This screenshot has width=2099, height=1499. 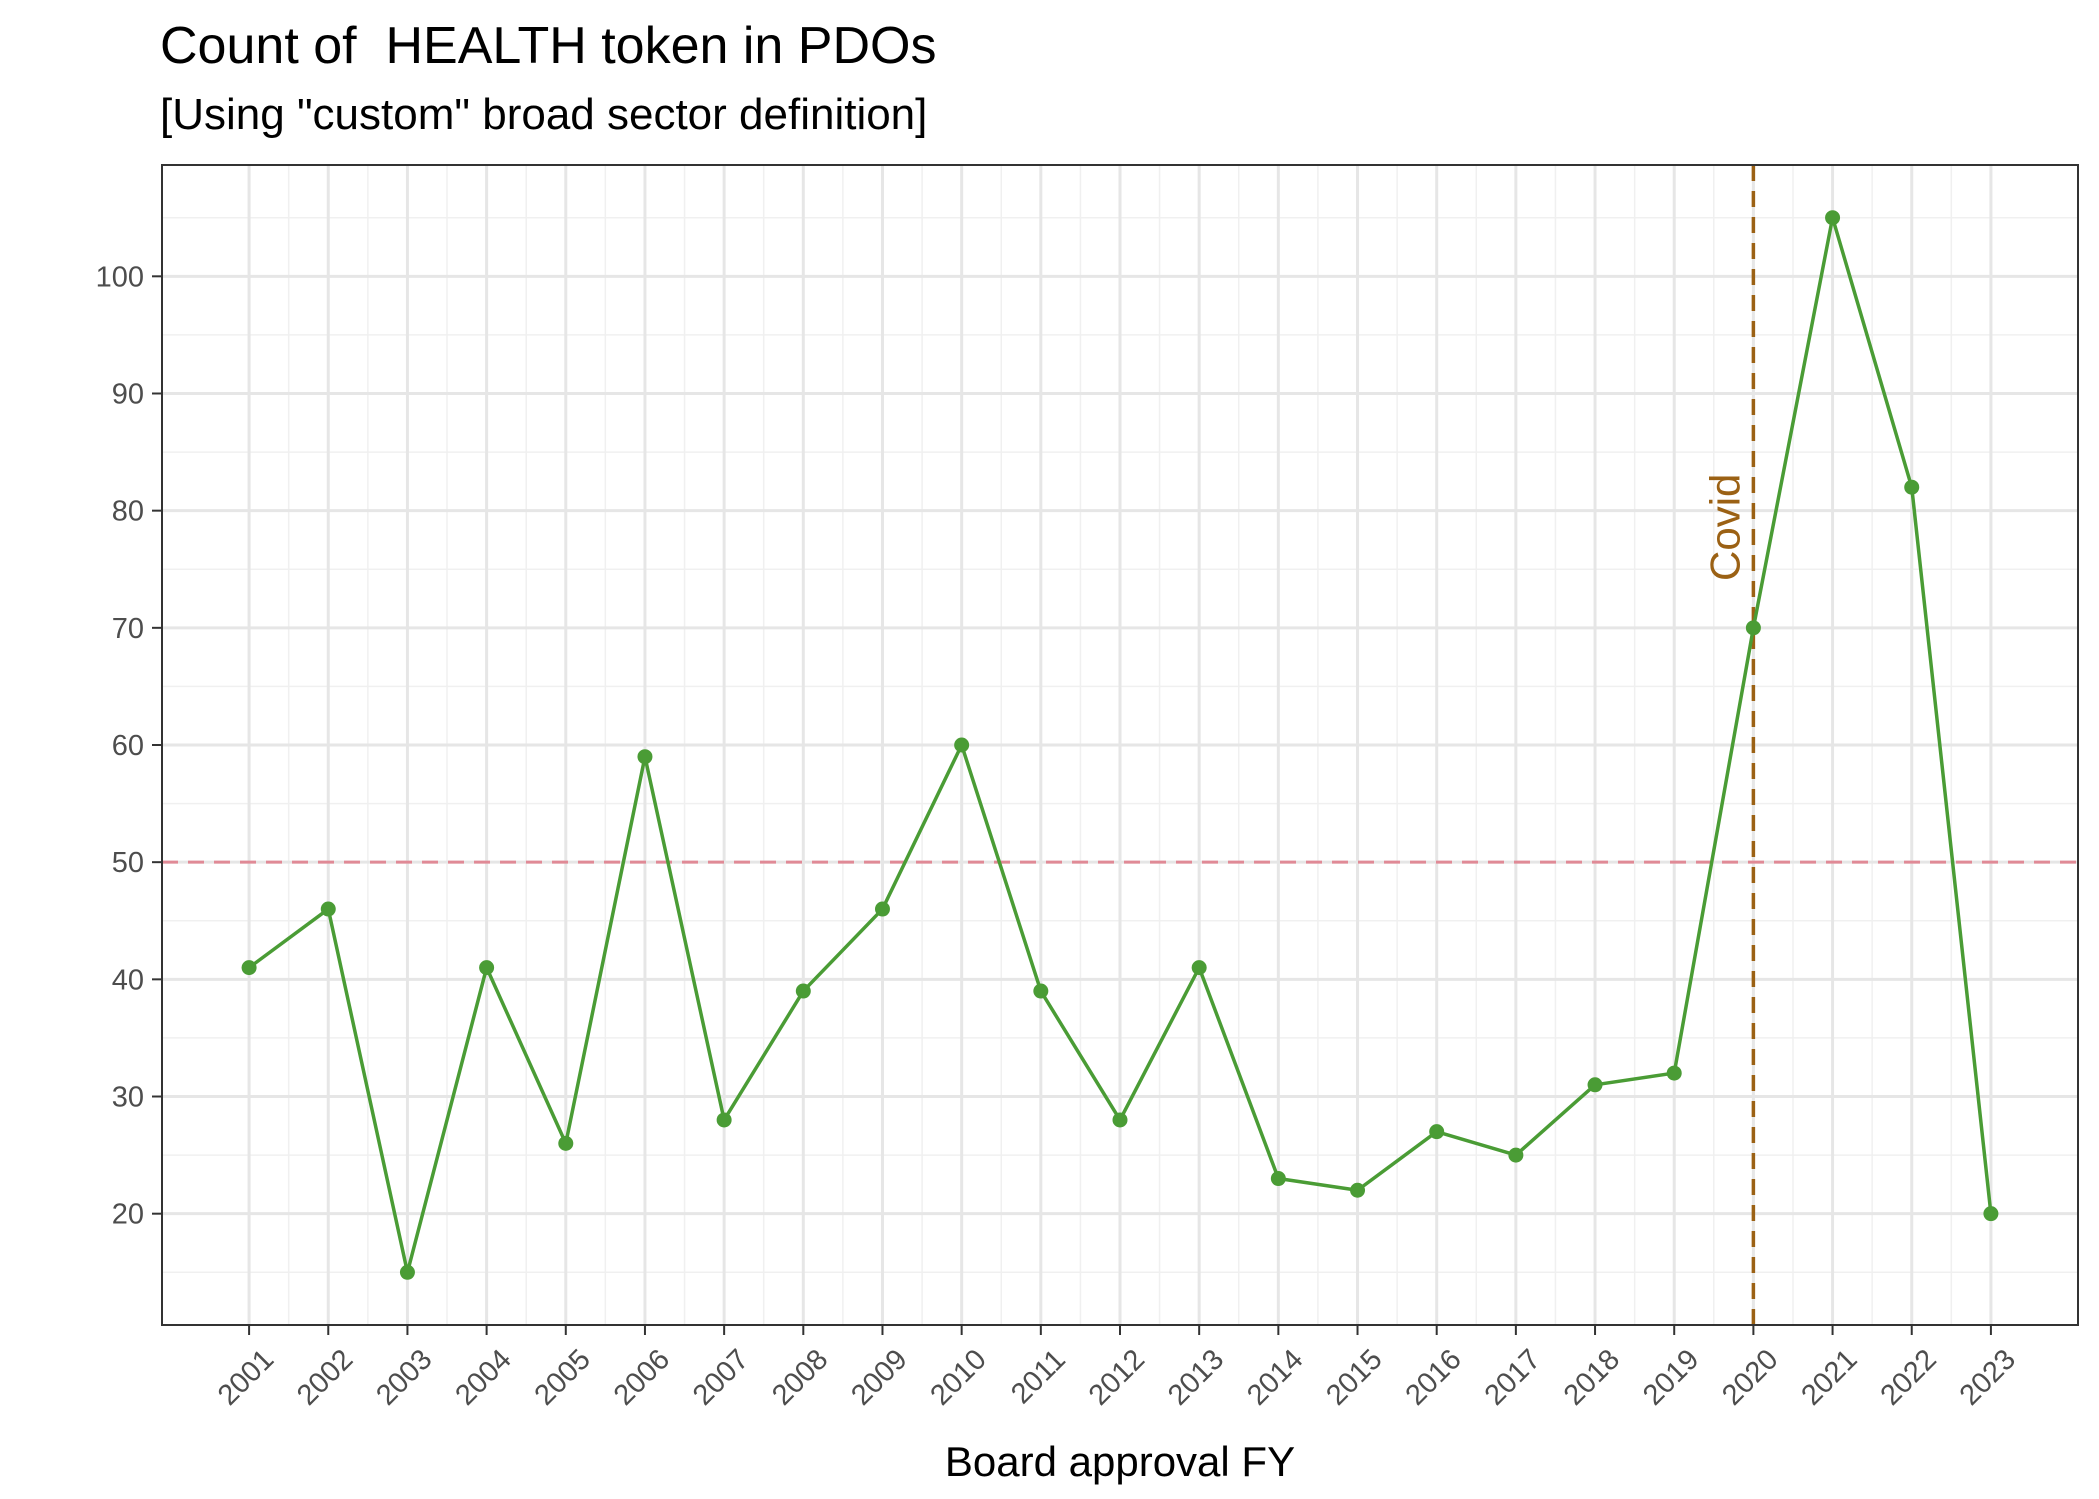 I want to click on x-tick-label: 2008, so click(x=800, y=1377).